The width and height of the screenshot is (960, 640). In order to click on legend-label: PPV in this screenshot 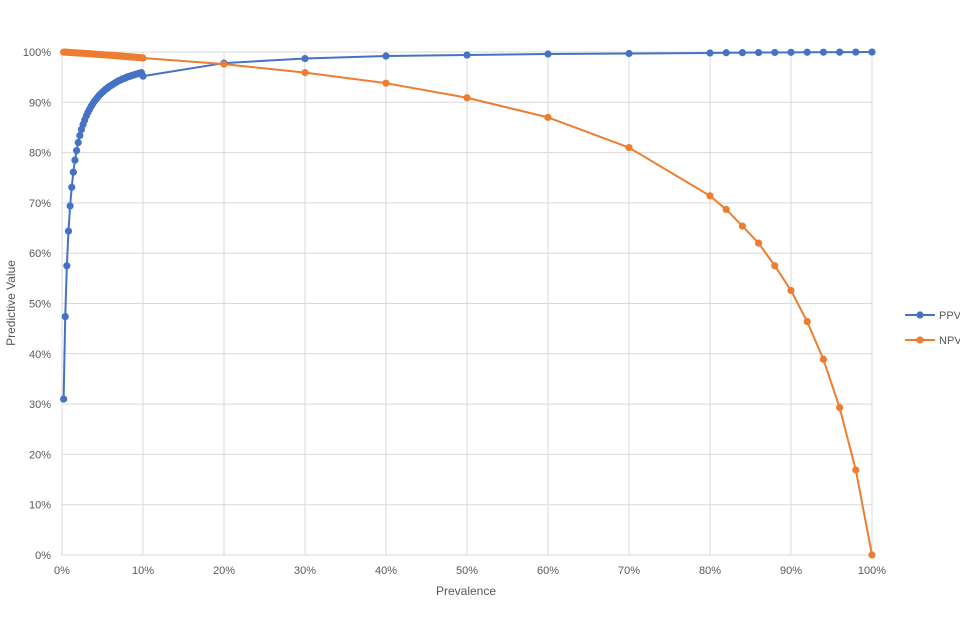, I will do `click(949, 316)`.